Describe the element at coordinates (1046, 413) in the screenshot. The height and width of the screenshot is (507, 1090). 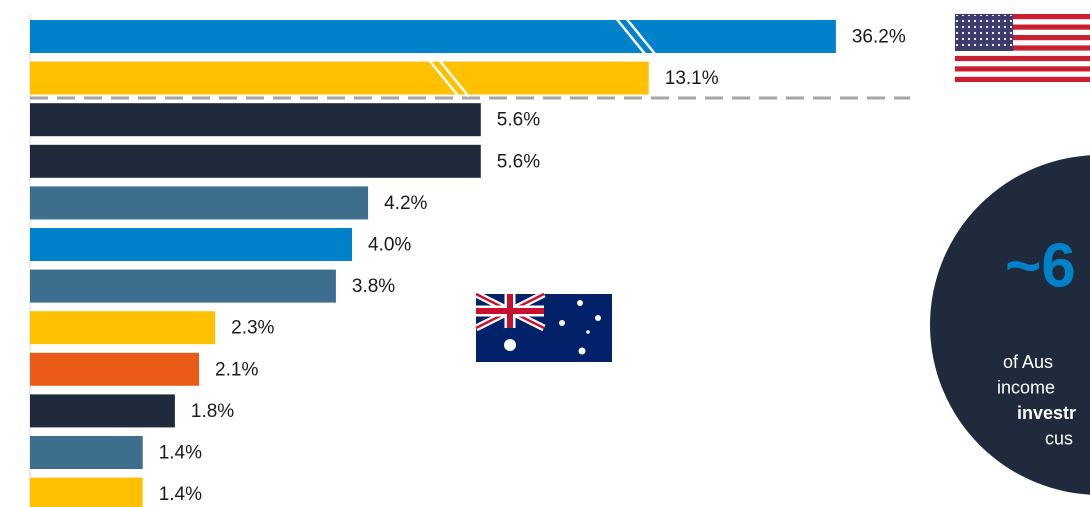
I see `callout-text: investr` at that location.